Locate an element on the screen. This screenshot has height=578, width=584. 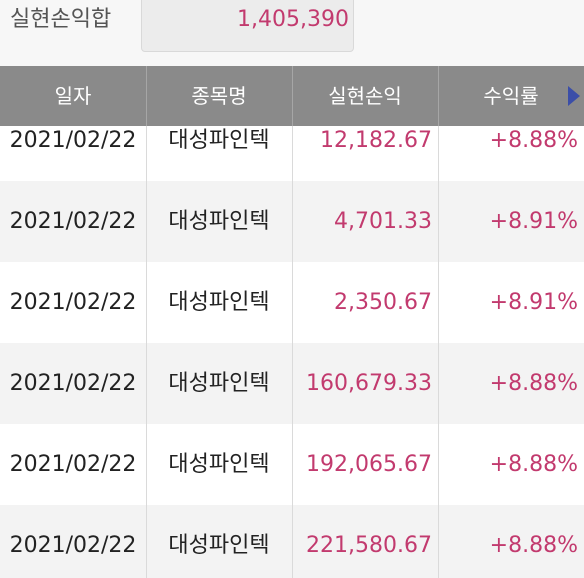
table-row: 2021/02/22 대성파인텍 12,182.67 +8.88% is located at coordinates (292, 153).